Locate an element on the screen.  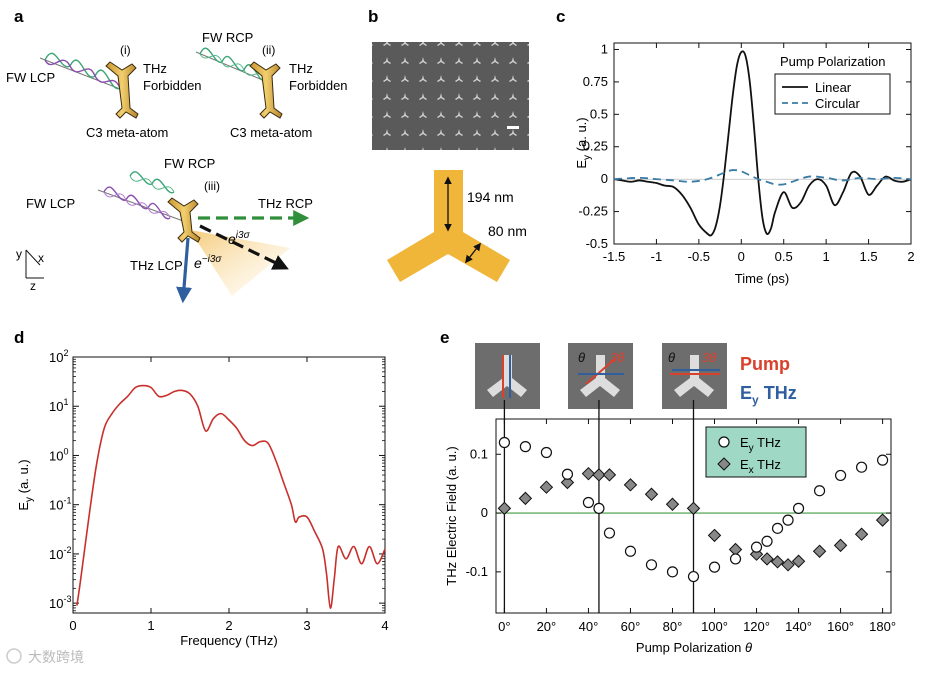
sem-image is located at coordinates (450, 96).